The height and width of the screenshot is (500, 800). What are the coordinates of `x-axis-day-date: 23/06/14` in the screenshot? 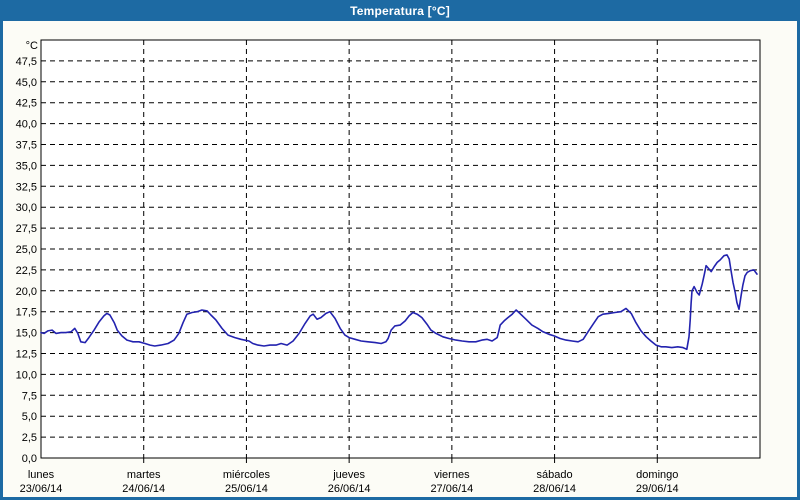 It's located at (41, 489).